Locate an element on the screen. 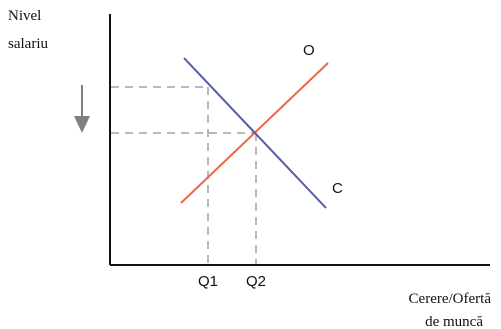 The height and width of the screenshot is (329, 501). x-axis-label-line1: Cerere/Ofertă is located at coordinates (450, 299).